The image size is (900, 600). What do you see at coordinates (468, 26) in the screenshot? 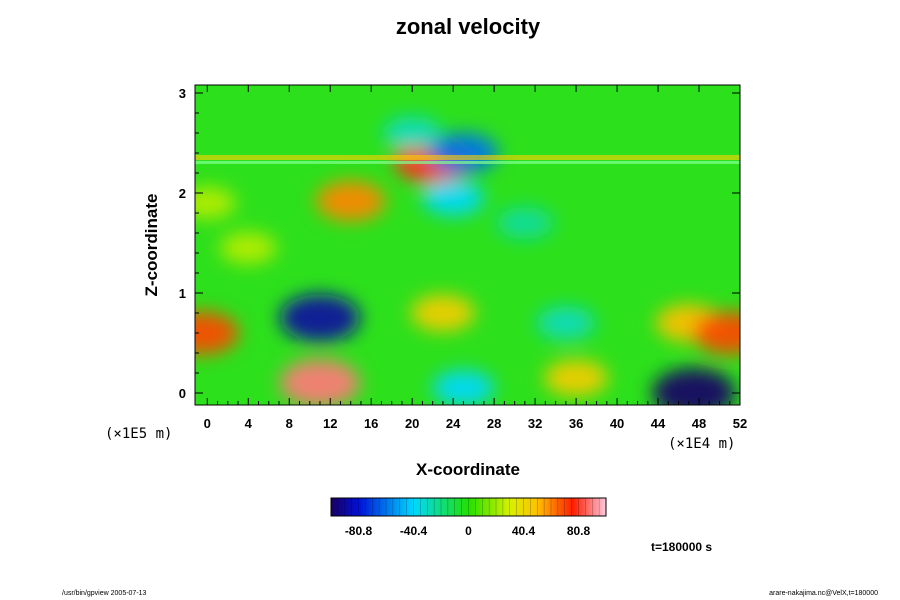
I see `chart-title: zonal velocity` at bounding box center [468, 26].